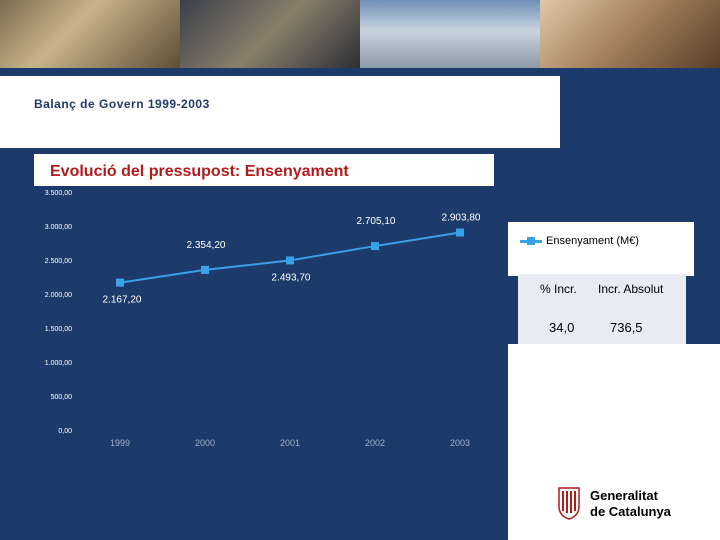 Image resolution: width=720 pixels, height=540 pixels. What do you see at coordinates (62, 397) in the screenshot?
I see `y-tick-label: 500,00` at bounding box center [62, 397].